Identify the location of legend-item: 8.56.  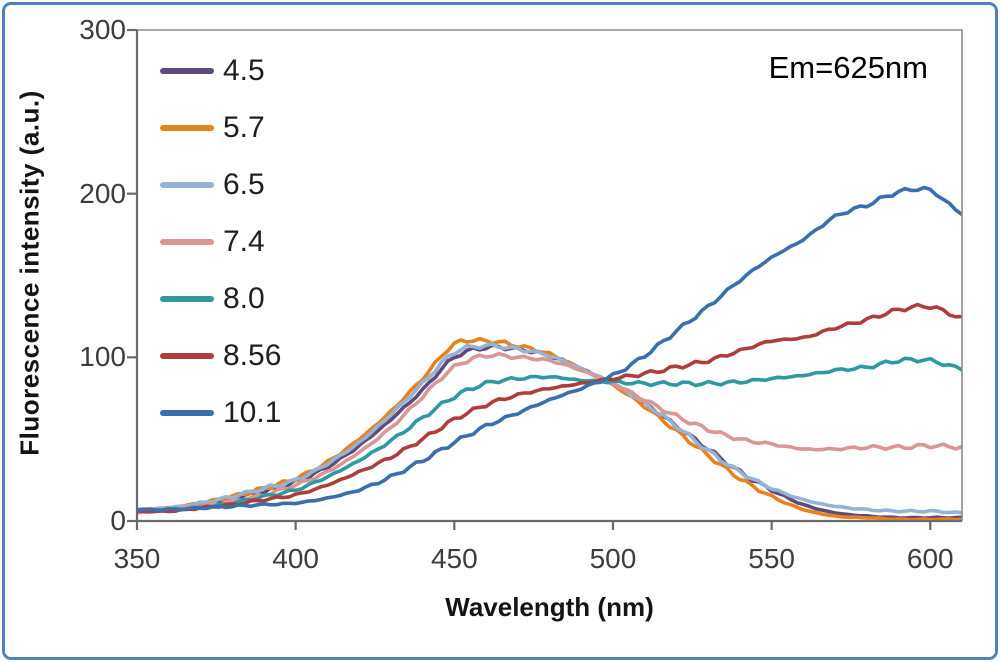
(220, 355).